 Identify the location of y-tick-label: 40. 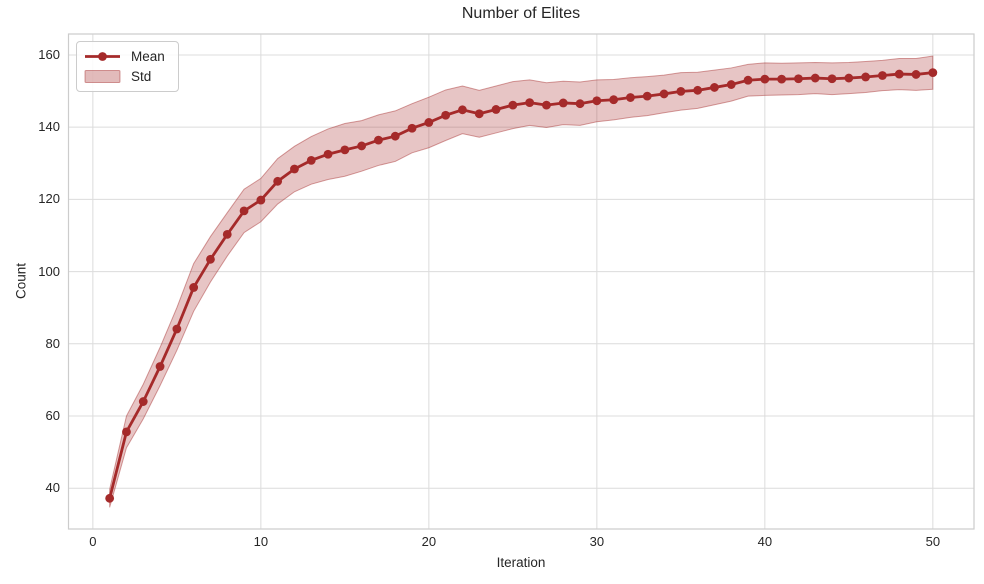
(52, 488).